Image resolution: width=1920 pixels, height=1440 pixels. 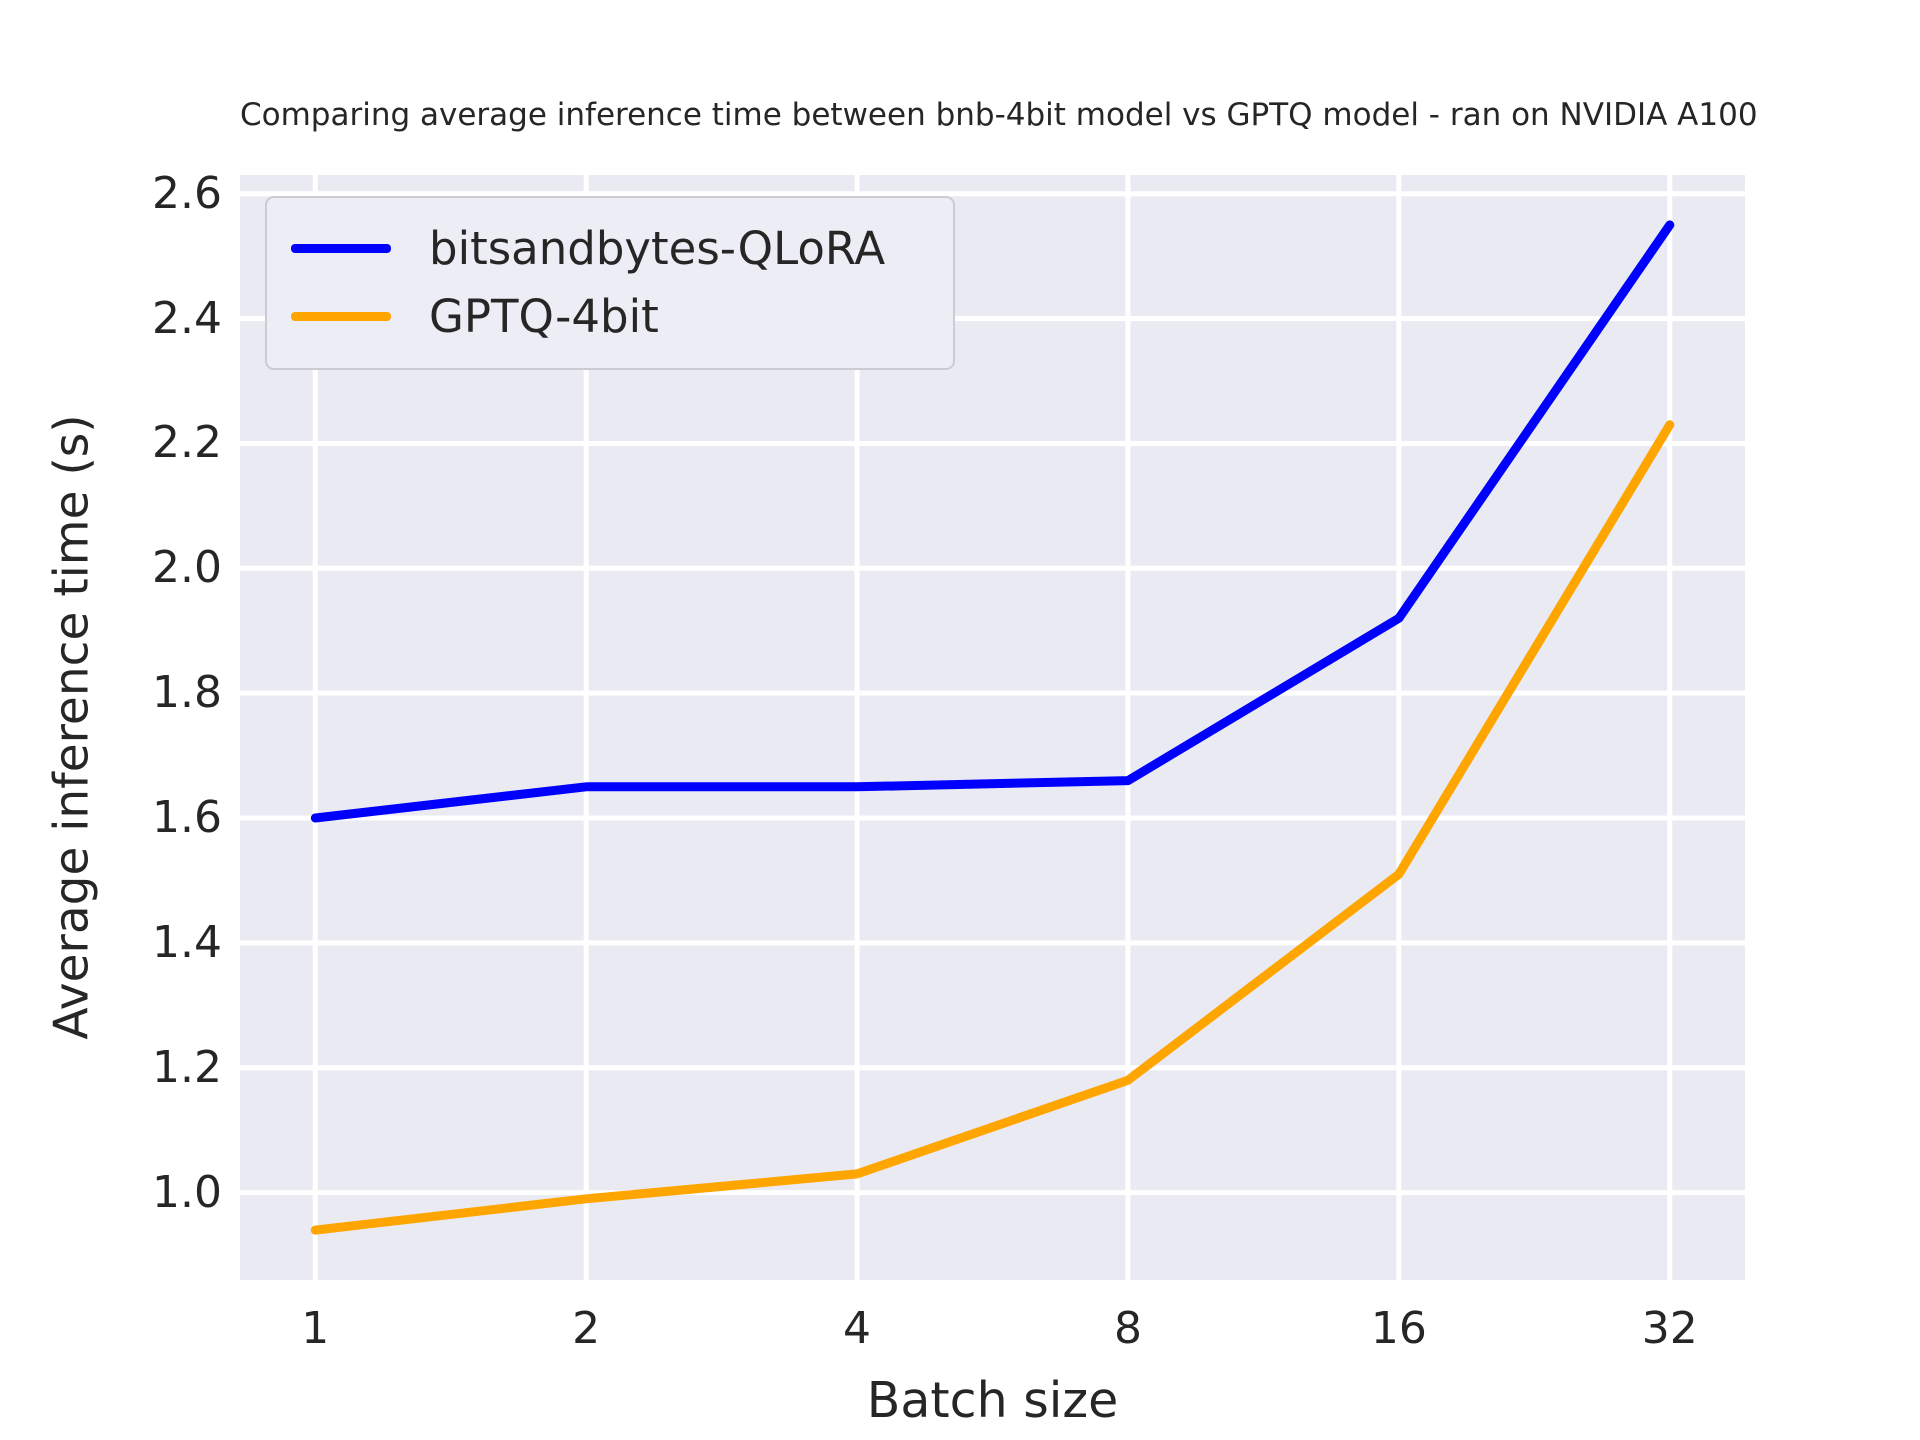 I want to click on legend: bitsandbytes-QLoRA GPTQ-4bit, so click(x=610, y=283).